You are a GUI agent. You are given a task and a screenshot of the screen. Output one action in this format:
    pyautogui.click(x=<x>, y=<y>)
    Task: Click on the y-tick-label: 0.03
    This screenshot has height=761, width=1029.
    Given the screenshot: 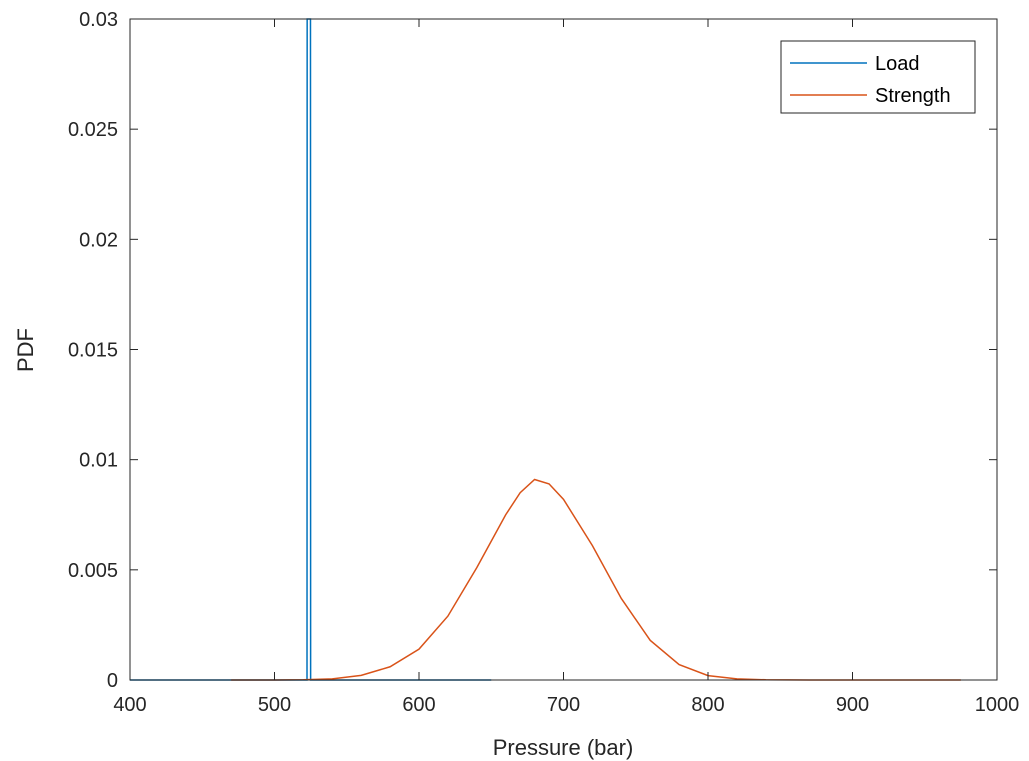 What is the action you would take?
    pyautogui.click(x=98, y=20)
    